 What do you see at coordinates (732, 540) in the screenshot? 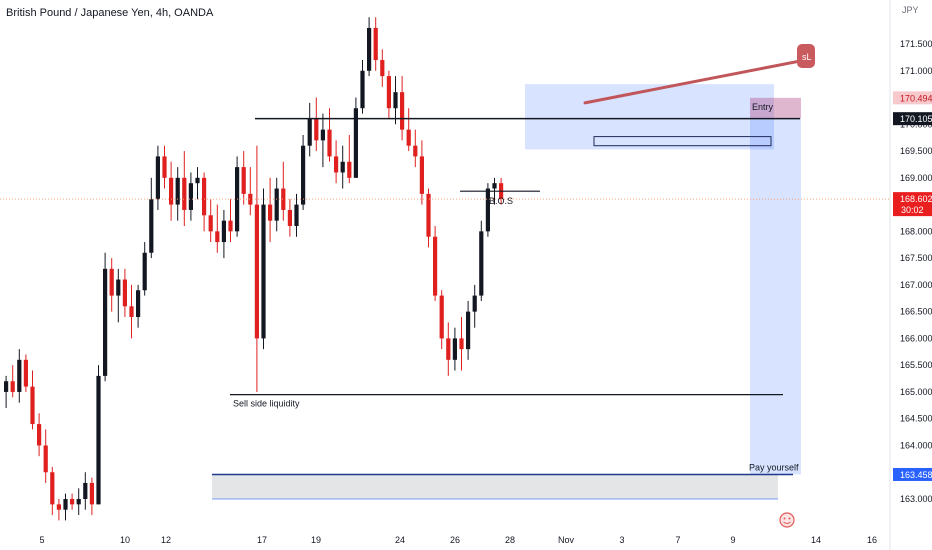
I see `time-tick-label: 9` at bounding box center [732, 540].